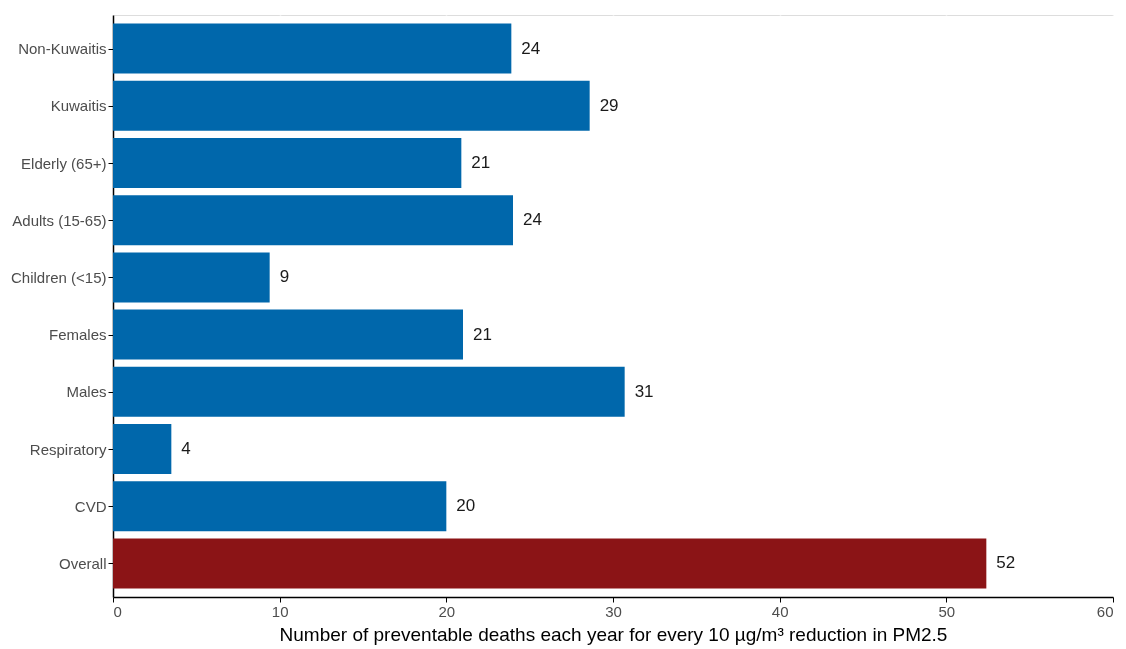 The image size is (1126, 649). What do you see at coordinates (284, 277) in the screenshot?
I see `data-label: 9` at bounding box center [284, 277].